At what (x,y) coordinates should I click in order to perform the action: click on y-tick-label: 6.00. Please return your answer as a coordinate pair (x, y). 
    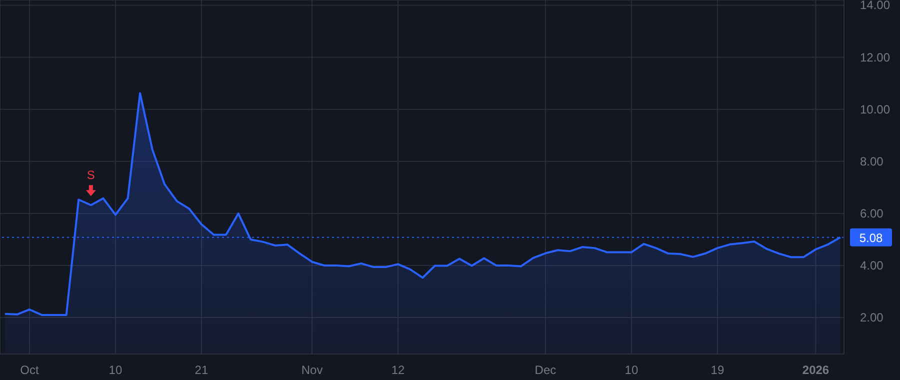
    Looking at the image, I should click on (872, 213).